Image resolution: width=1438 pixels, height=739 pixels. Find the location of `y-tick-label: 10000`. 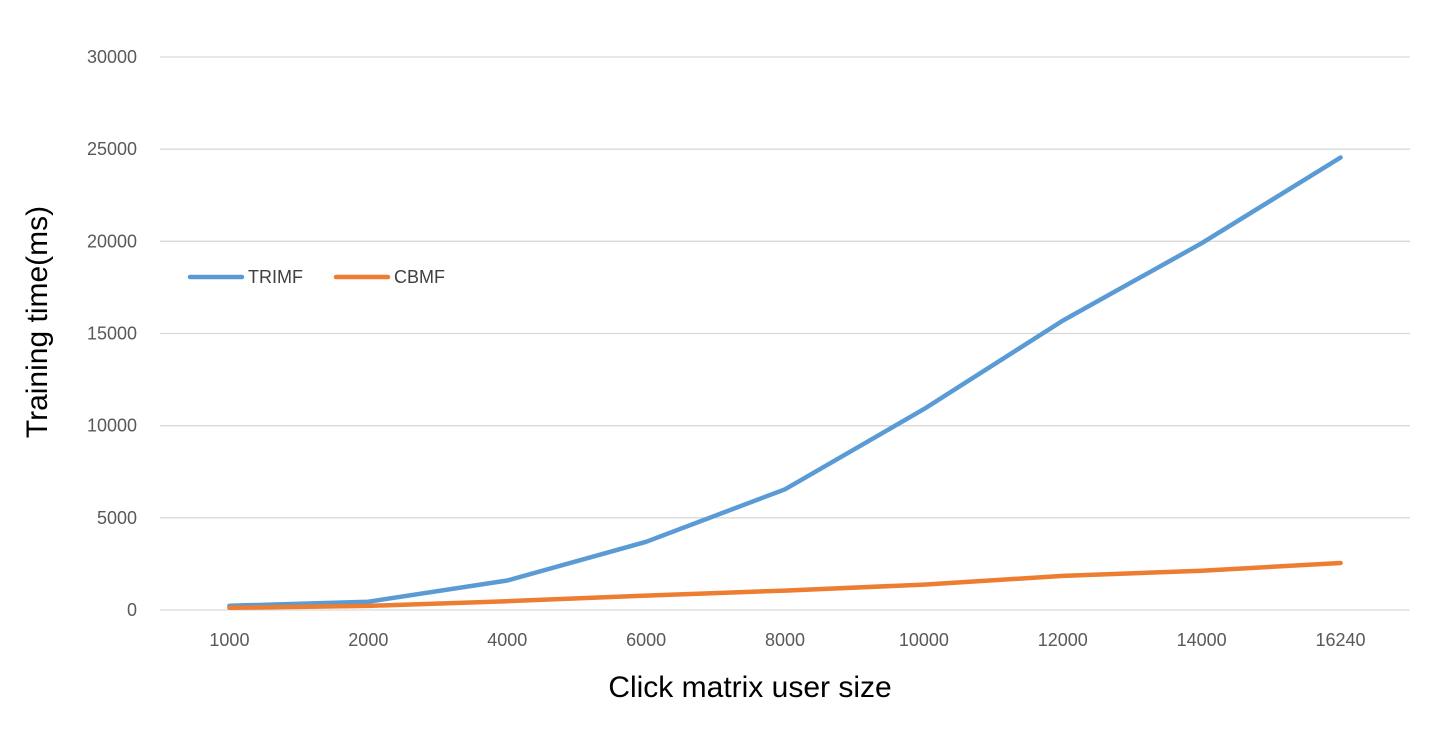

y-tick-label: 10000 is located at coordinates (112, 426).